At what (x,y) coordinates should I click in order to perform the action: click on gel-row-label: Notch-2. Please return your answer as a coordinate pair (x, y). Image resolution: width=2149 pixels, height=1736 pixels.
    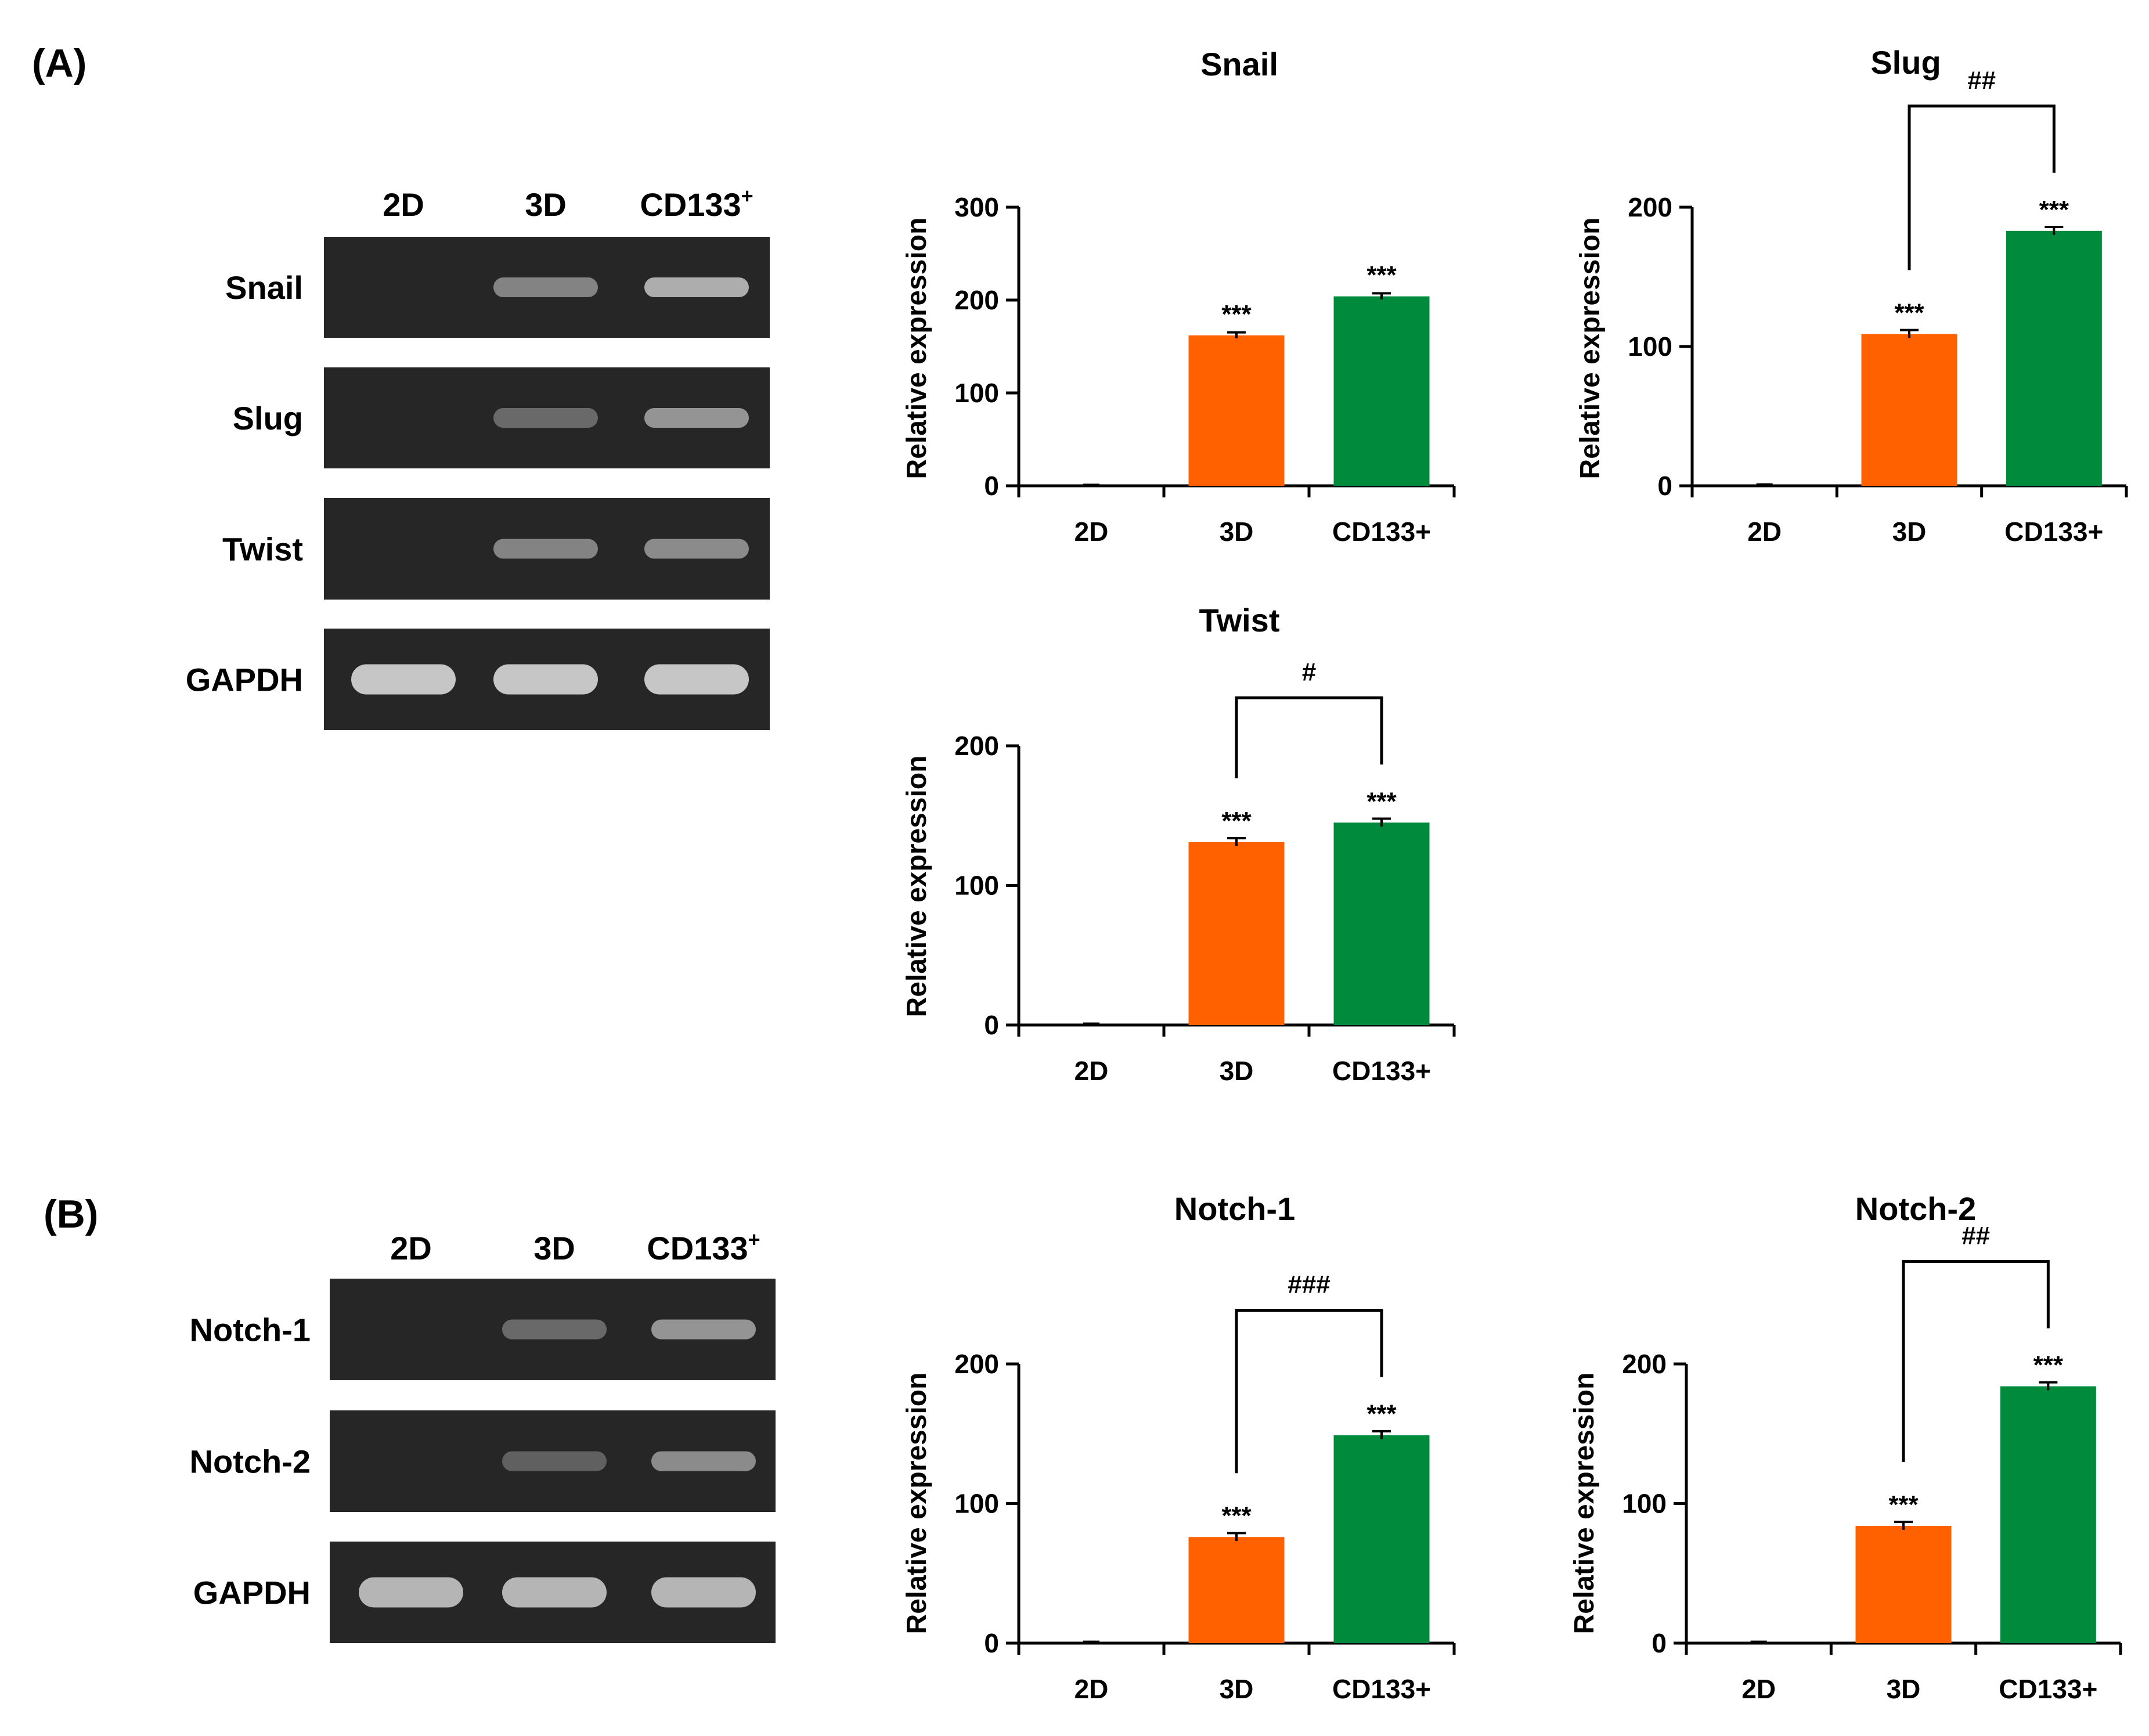
    Looking at the image, I should click on (250, 1462).